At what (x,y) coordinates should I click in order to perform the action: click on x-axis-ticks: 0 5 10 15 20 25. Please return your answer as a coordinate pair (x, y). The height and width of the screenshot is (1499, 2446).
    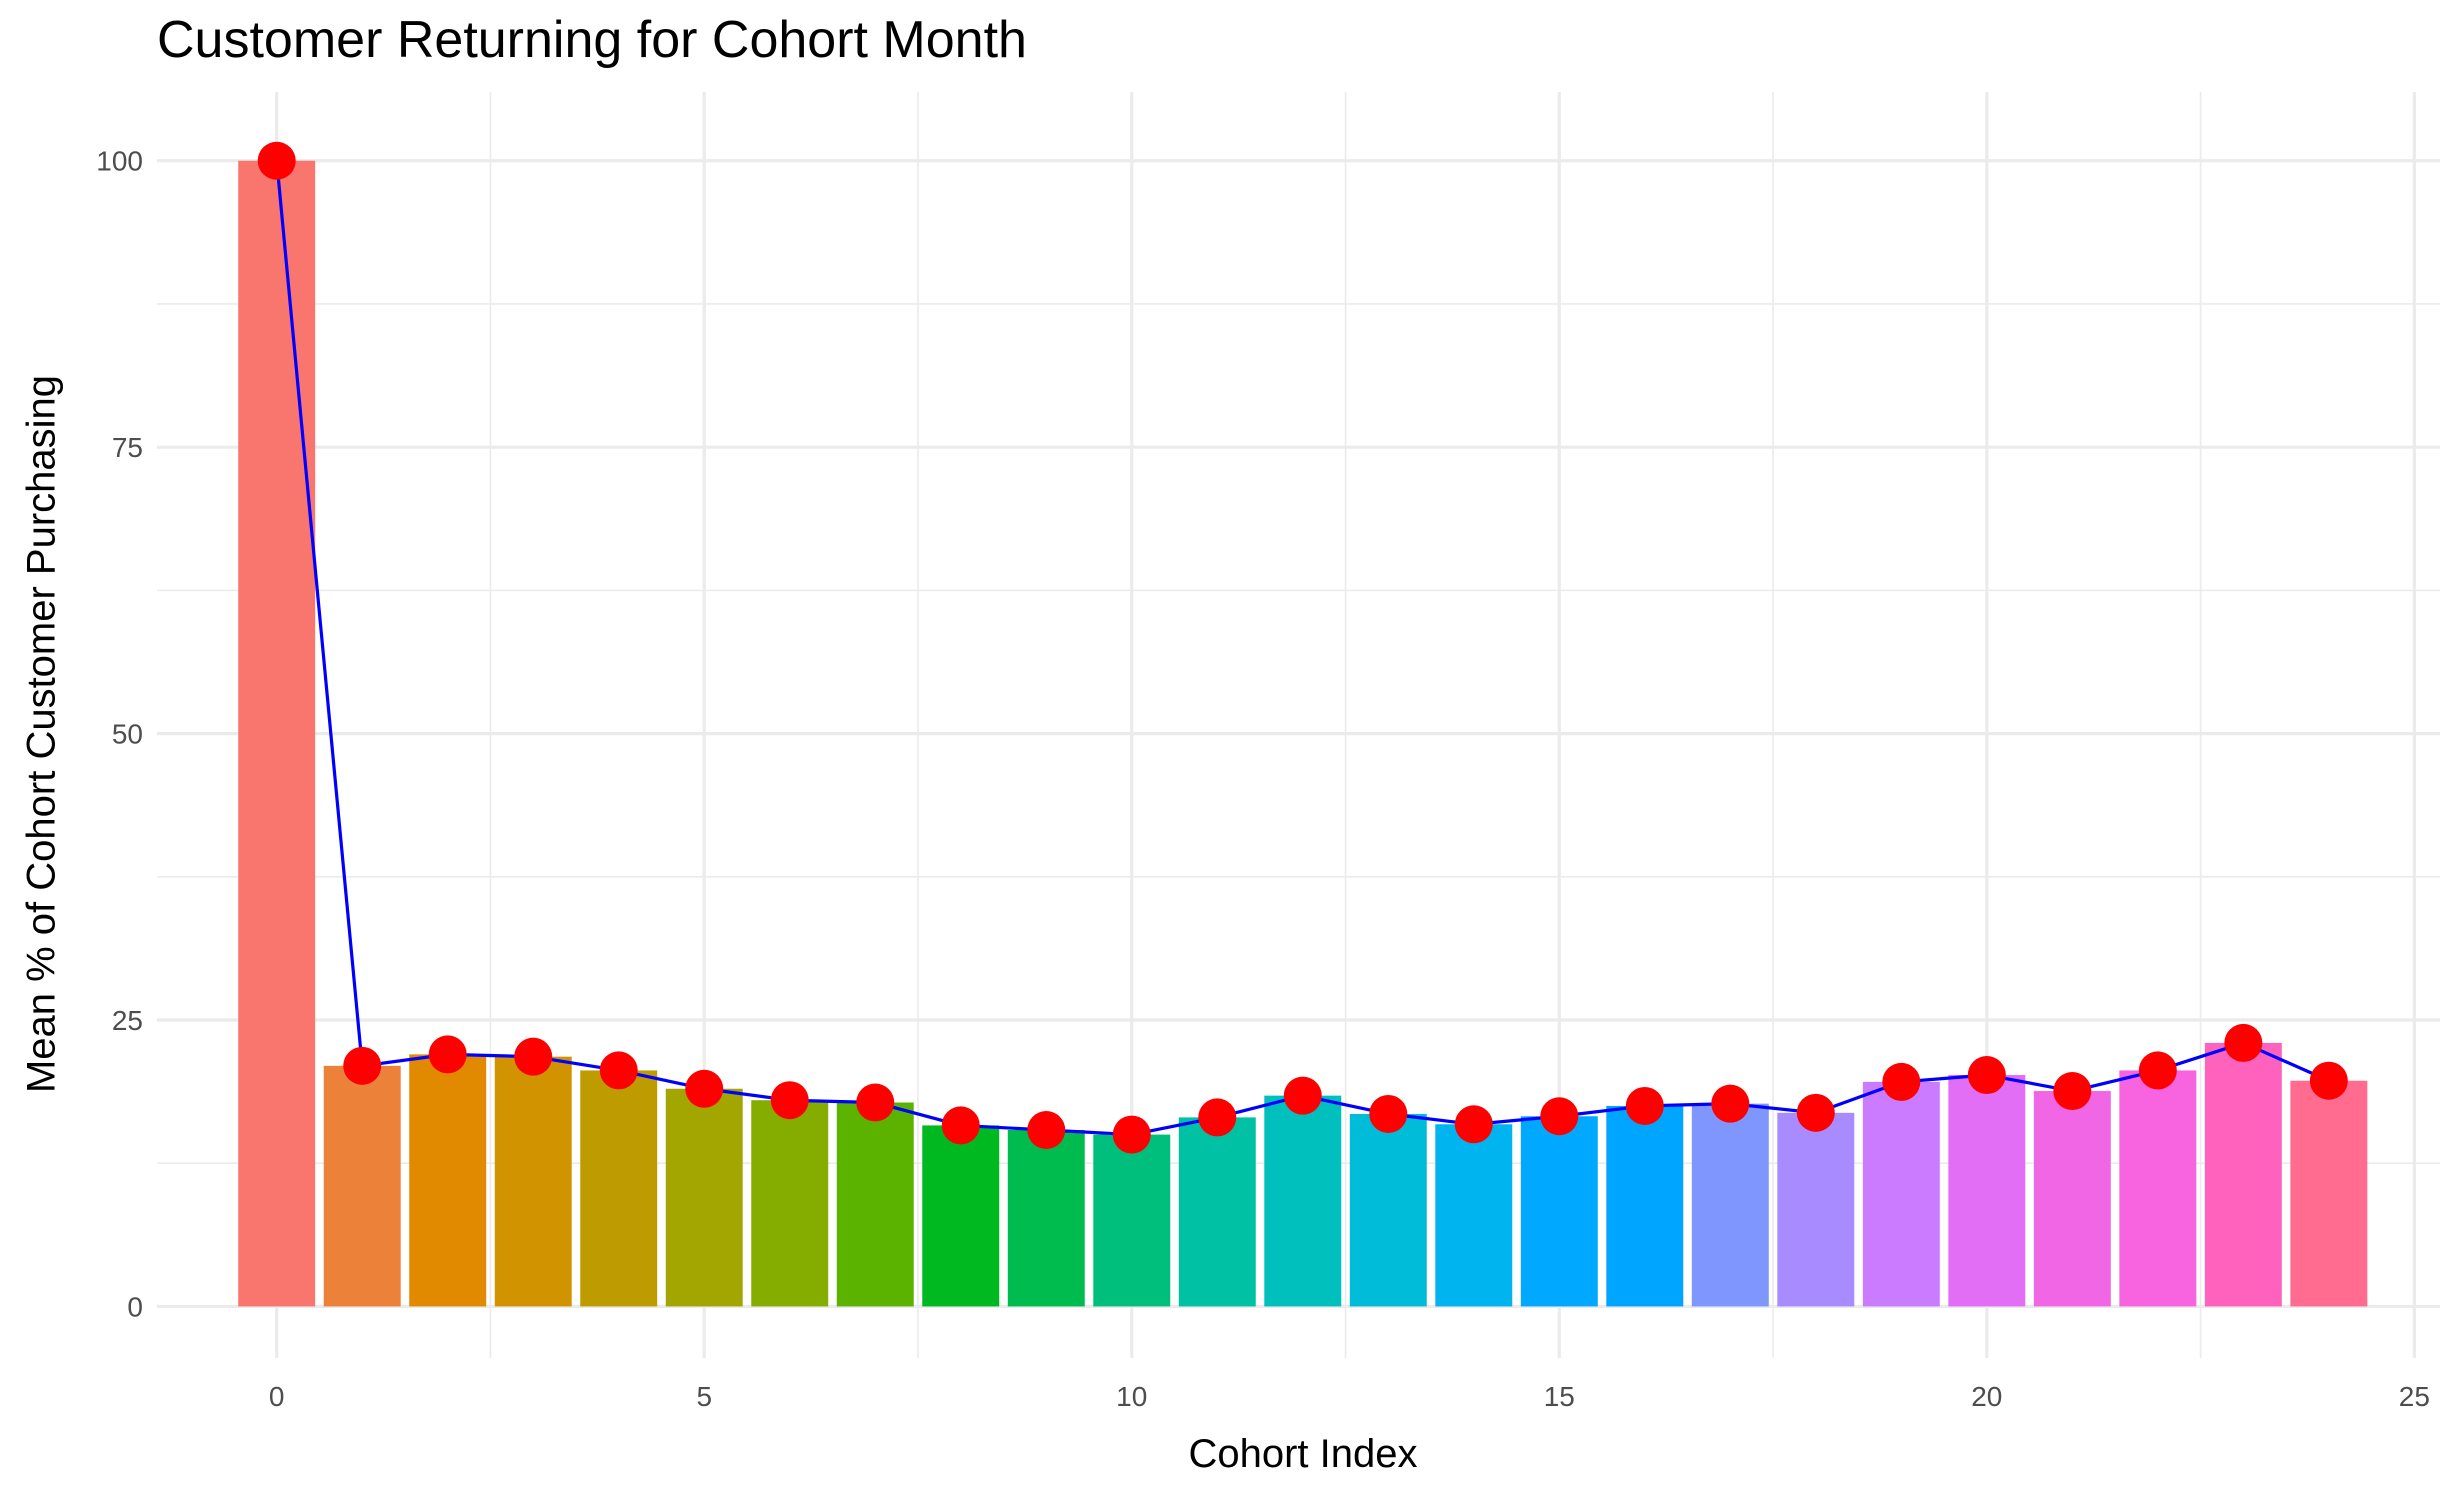
    Looking at the image, I should click on (1349, 1396).